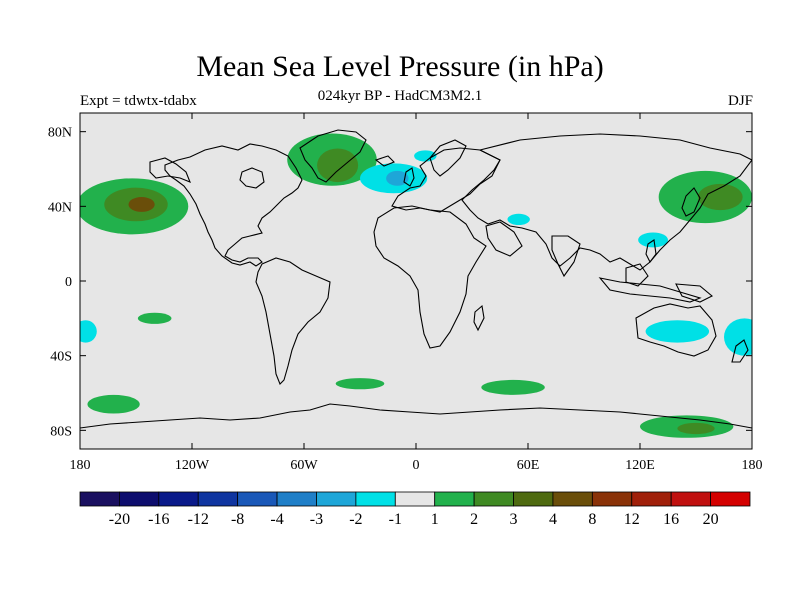 This screenshot has width=800, height=600. What do you see at coordinates (316, 519) in the screenshot?
I see `colorbar-label-5: -3` at bounding box center [316, 519].